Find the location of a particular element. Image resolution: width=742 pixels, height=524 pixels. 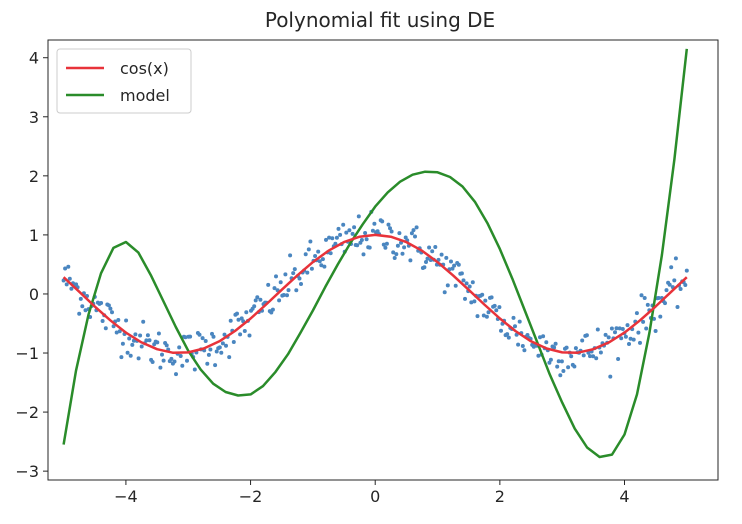

x-tick-label: −2 is located at coordinates (251, 496).